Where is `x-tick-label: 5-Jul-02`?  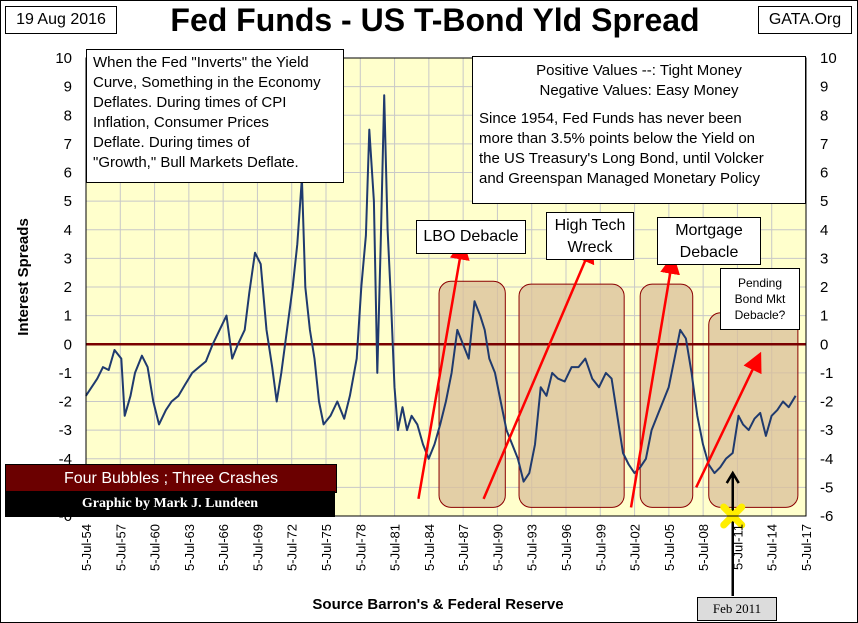
x-tick-label: 5-Jul-02 is located at coordinates (635, 547).